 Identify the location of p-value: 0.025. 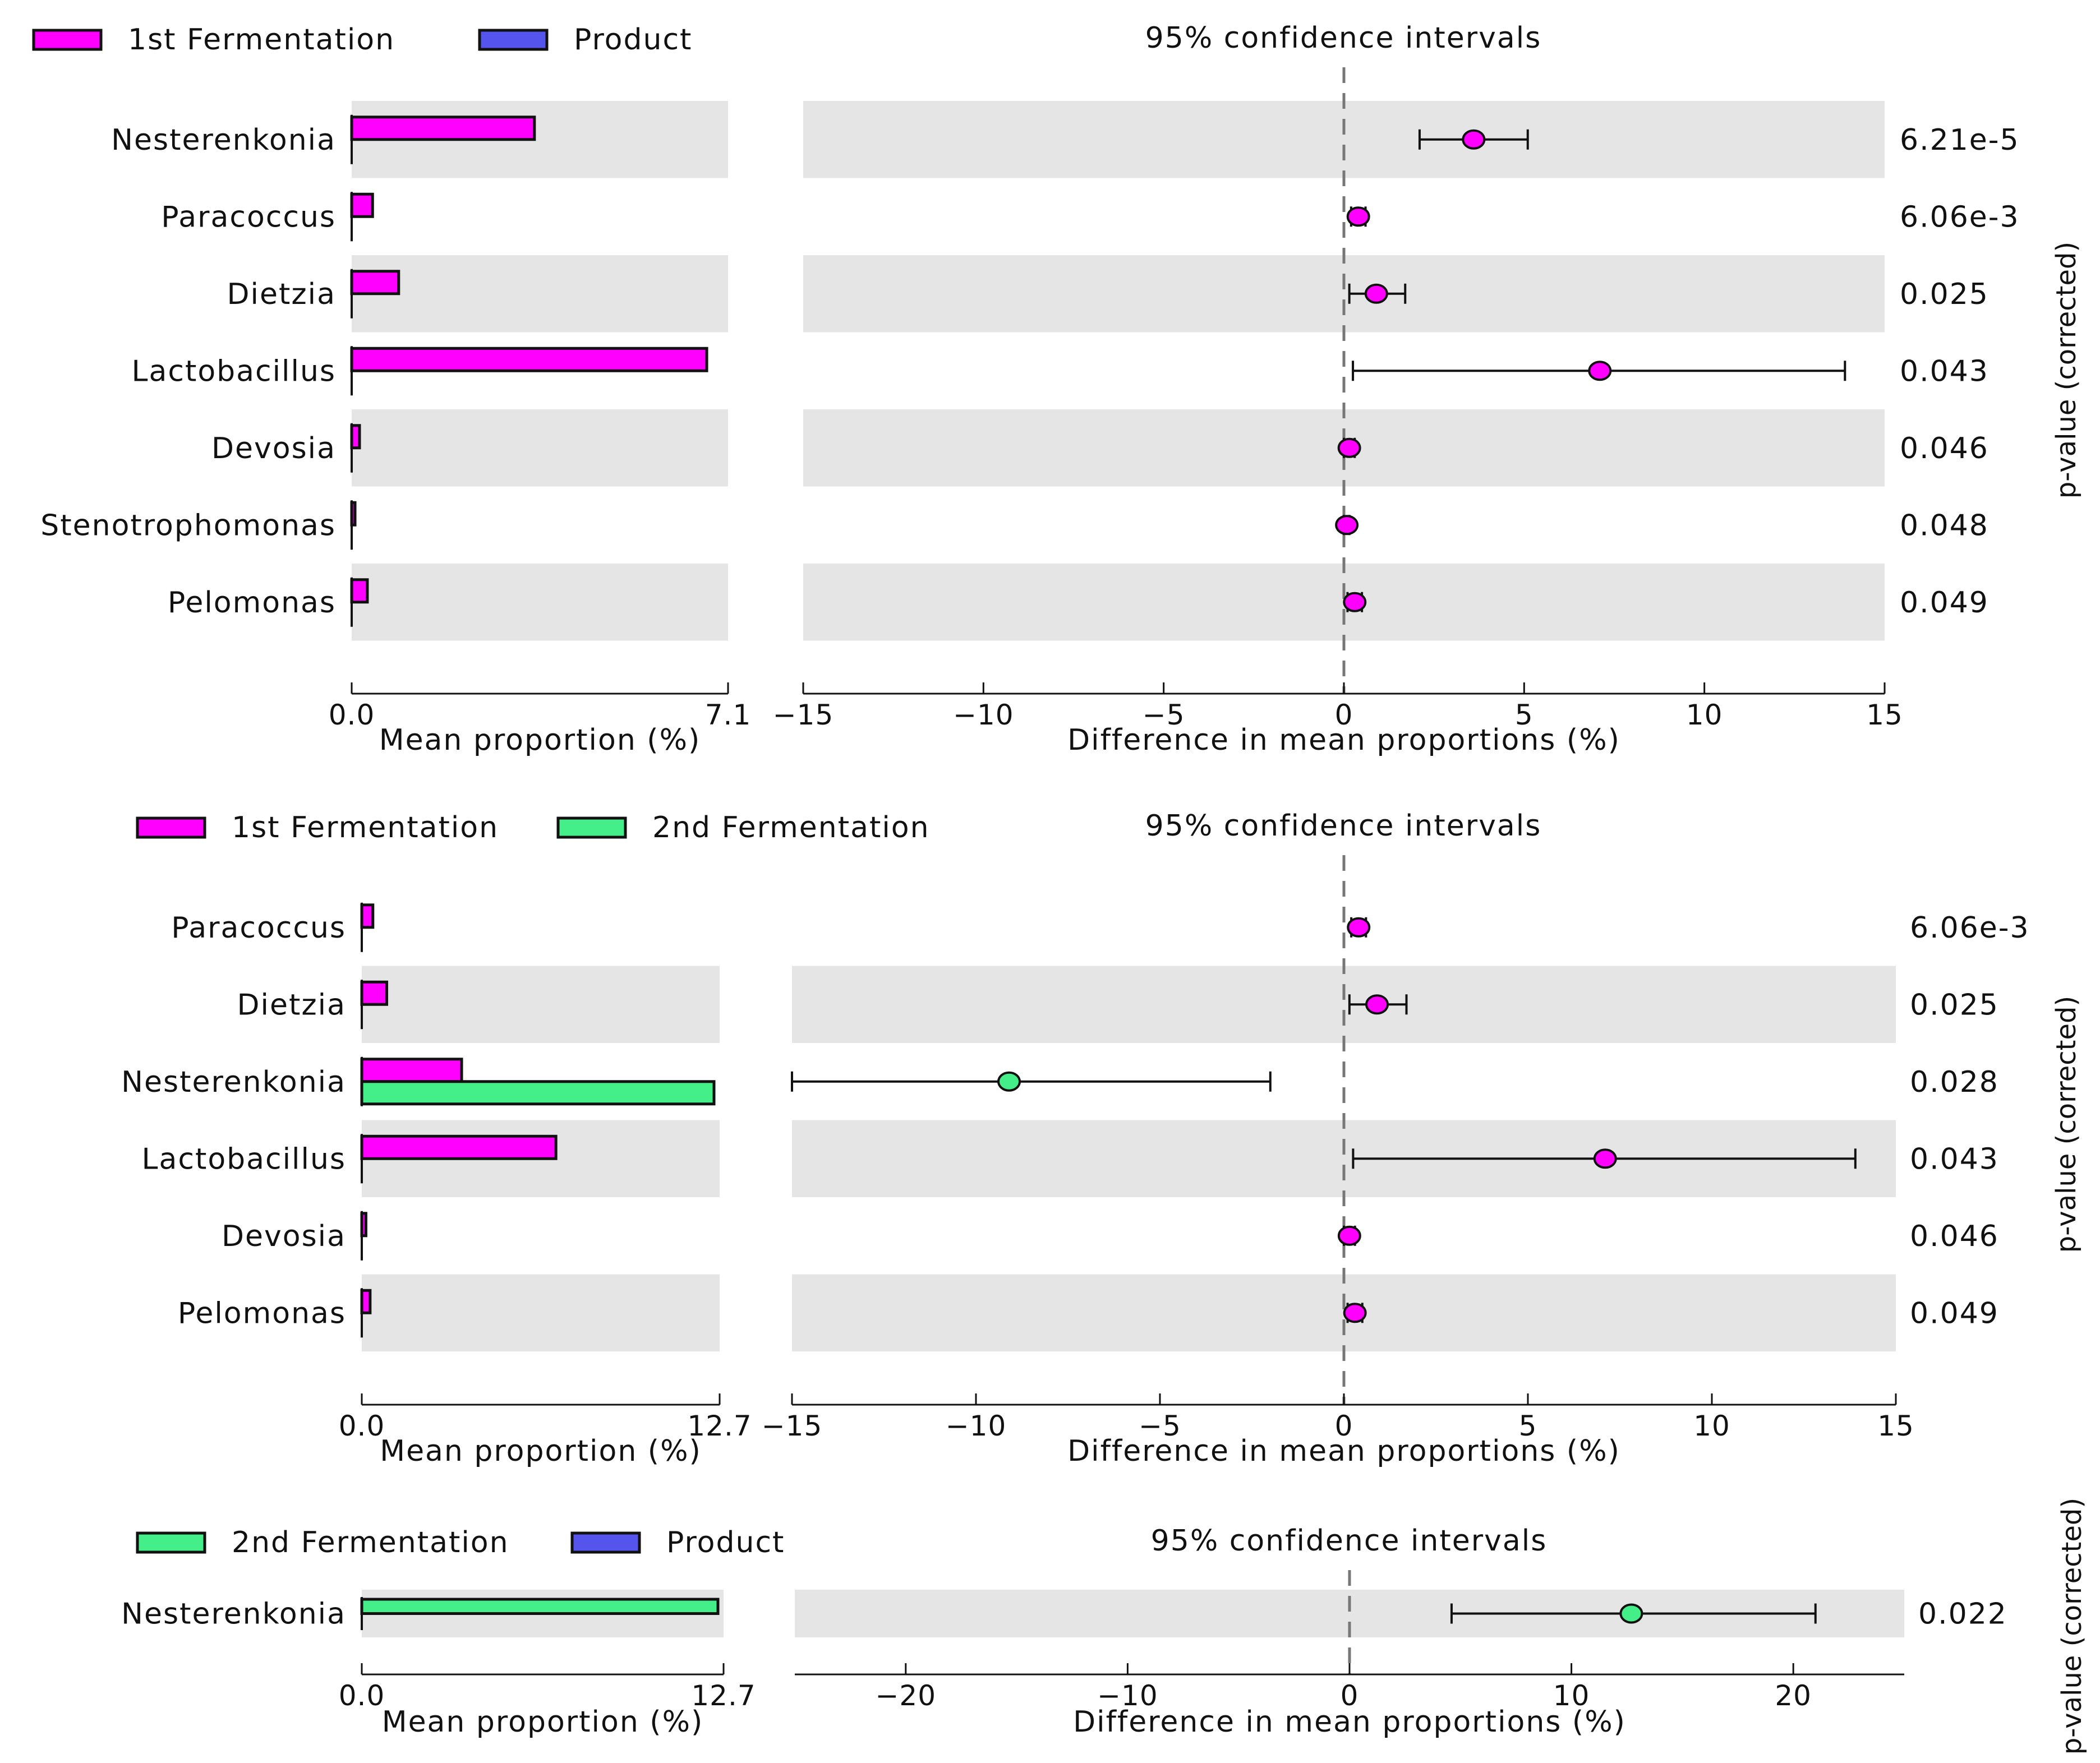
(1944, 295).